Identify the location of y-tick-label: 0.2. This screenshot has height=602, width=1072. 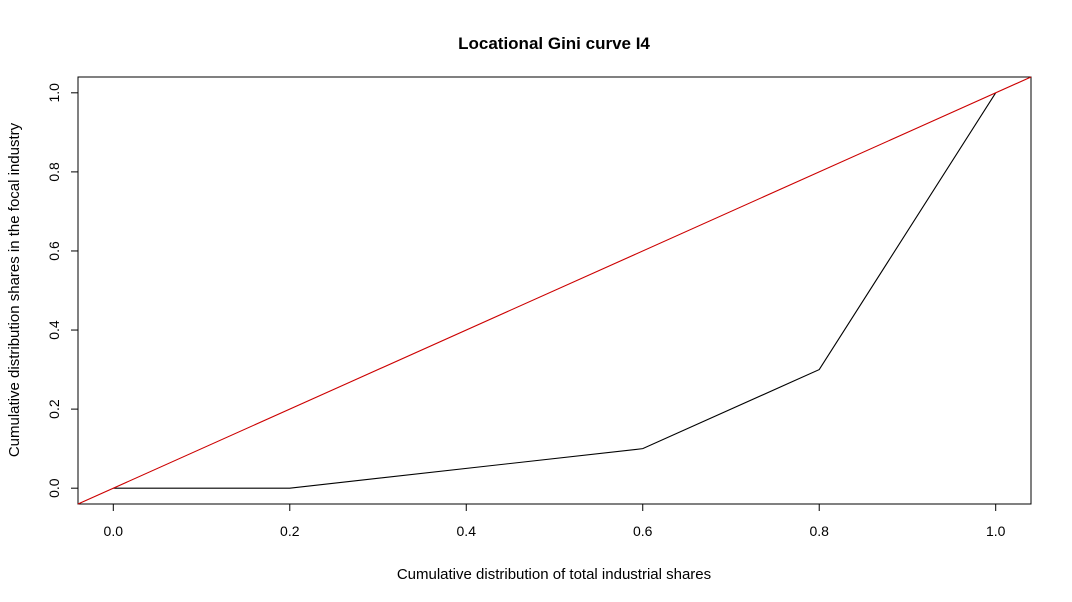
(54, 409).